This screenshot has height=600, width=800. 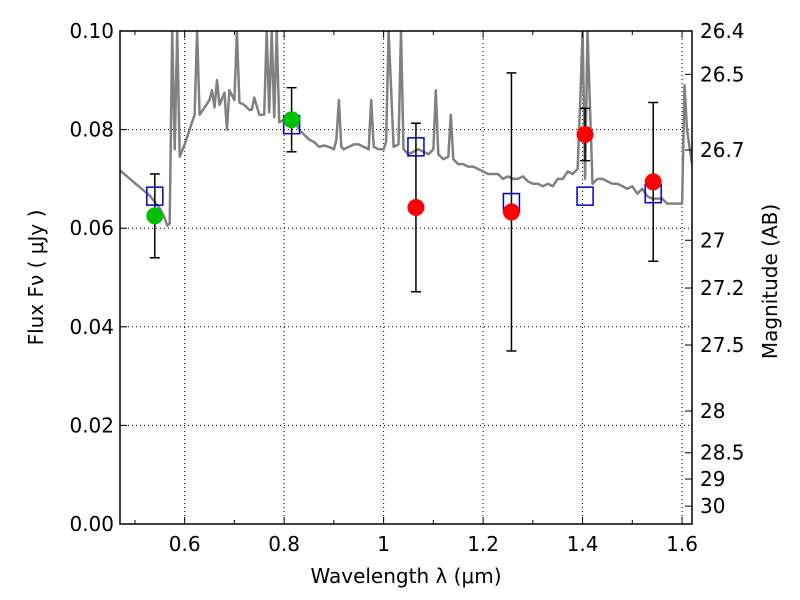 What do you see at coordinates (715, 268) in the screenshot?
I see `y2-axis-ticks: 26.4 26.5 26.7 27 27.2 27.5 28 28.529 30` at bounding box center [715, 268].